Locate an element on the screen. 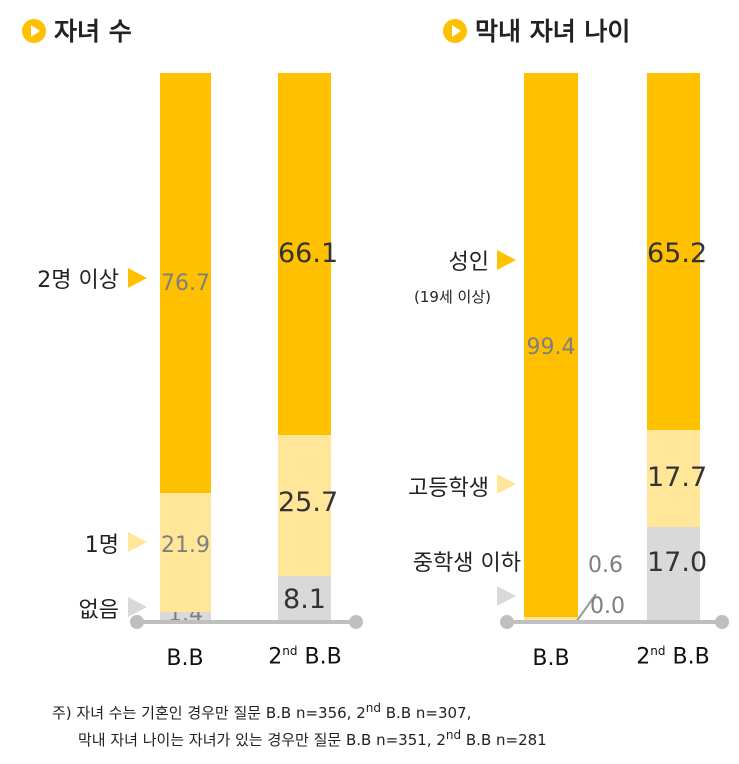 The image size is (739, 764). value-label: 0.0 is located at coordinates (607, 606).